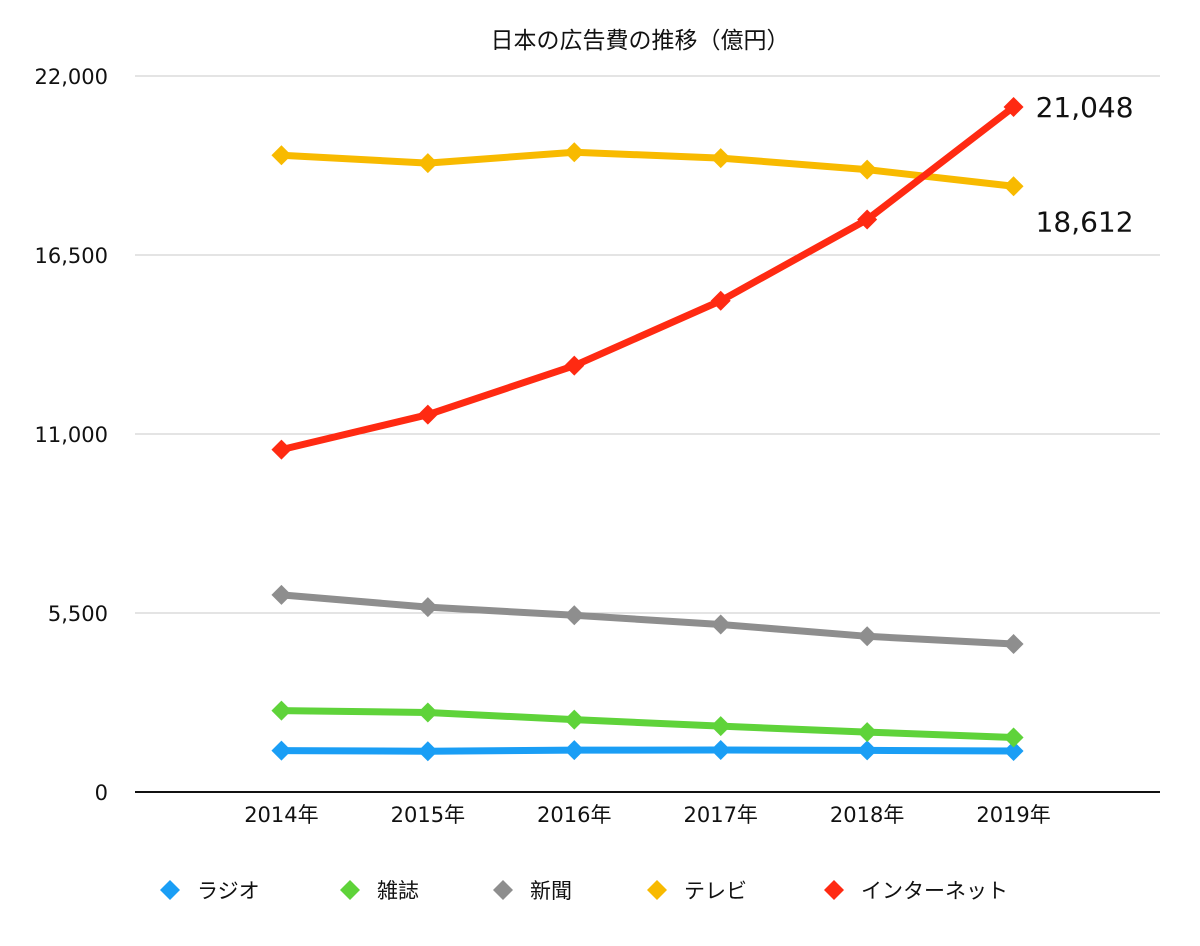  Describe the element at coordinates (228, 891) in the screenshot. I see `legend-label: ラジオ` at that location.